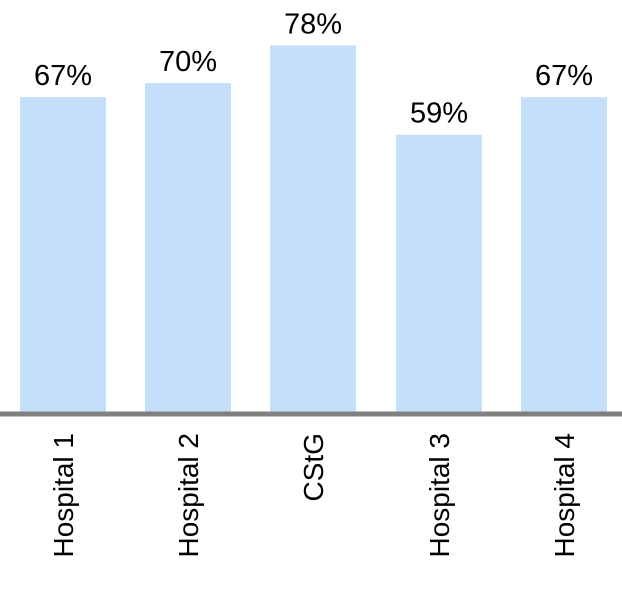  Describe the element at coordinates (63, 495) in the screenshot. I see `tick-label-hospital-1: Hospital 1` at that location.